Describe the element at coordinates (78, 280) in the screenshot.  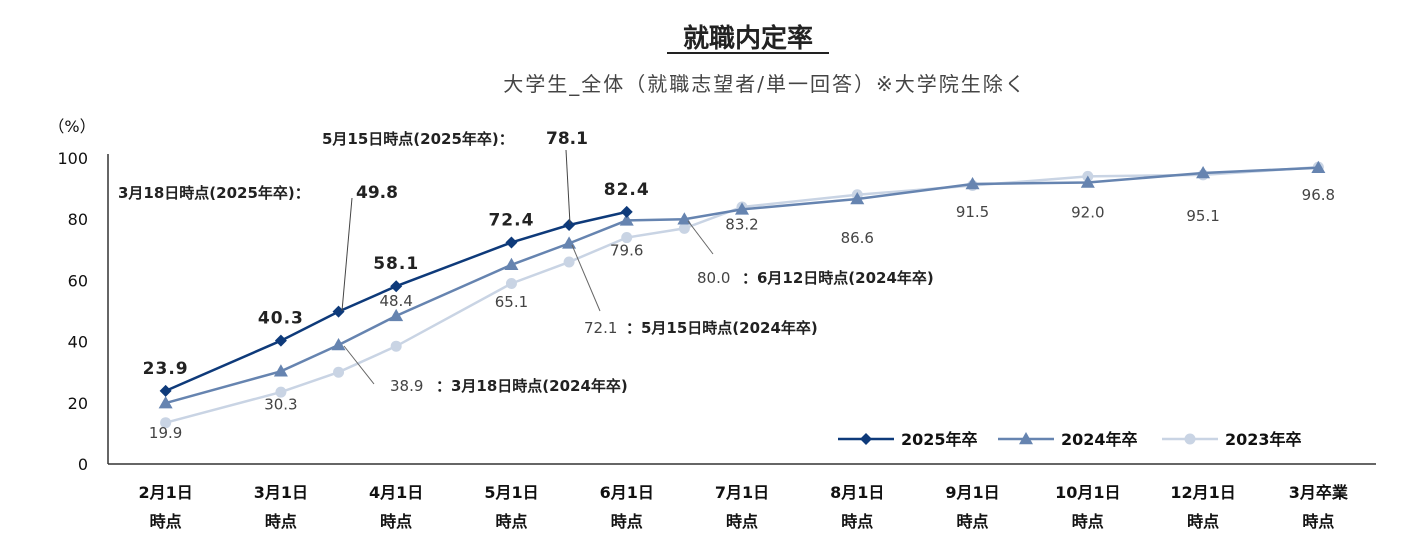
I see `y-tick-label: 60` at that location.